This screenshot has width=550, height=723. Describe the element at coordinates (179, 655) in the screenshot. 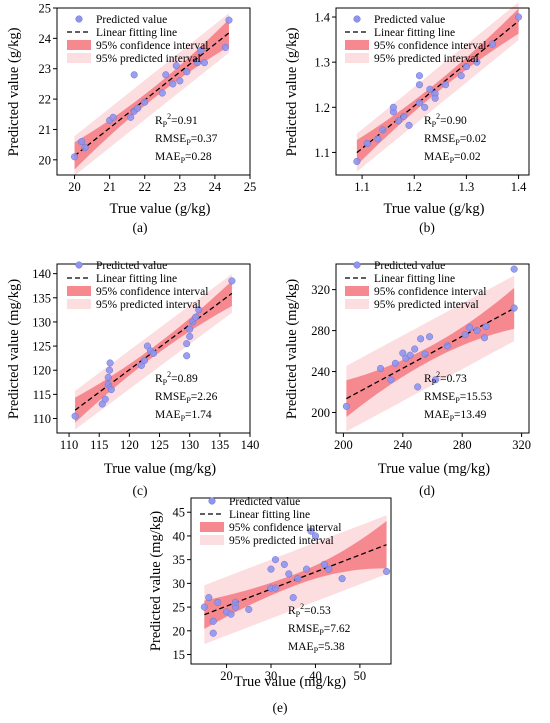

I see `y-tick-label: 15` at that location.